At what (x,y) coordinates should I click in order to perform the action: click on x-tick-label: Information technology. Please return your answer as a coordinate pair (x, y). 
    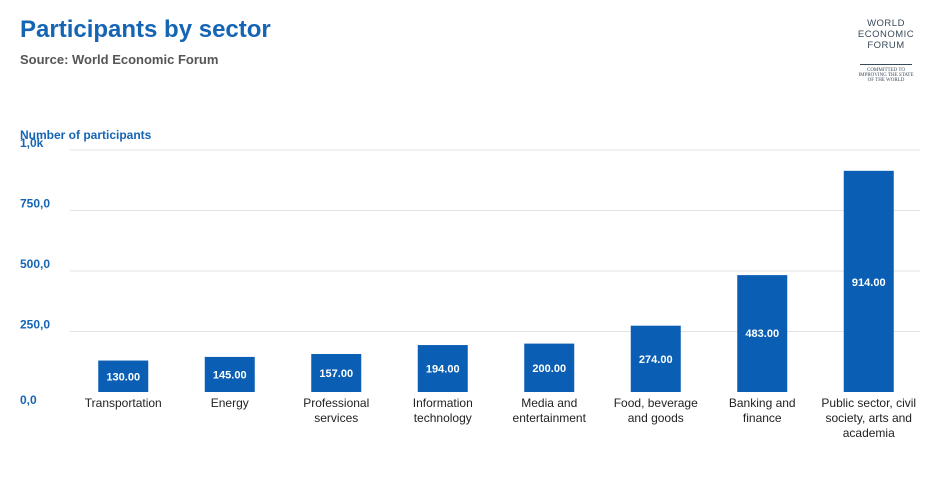
    Looking at the image, I should click on (443, 411).